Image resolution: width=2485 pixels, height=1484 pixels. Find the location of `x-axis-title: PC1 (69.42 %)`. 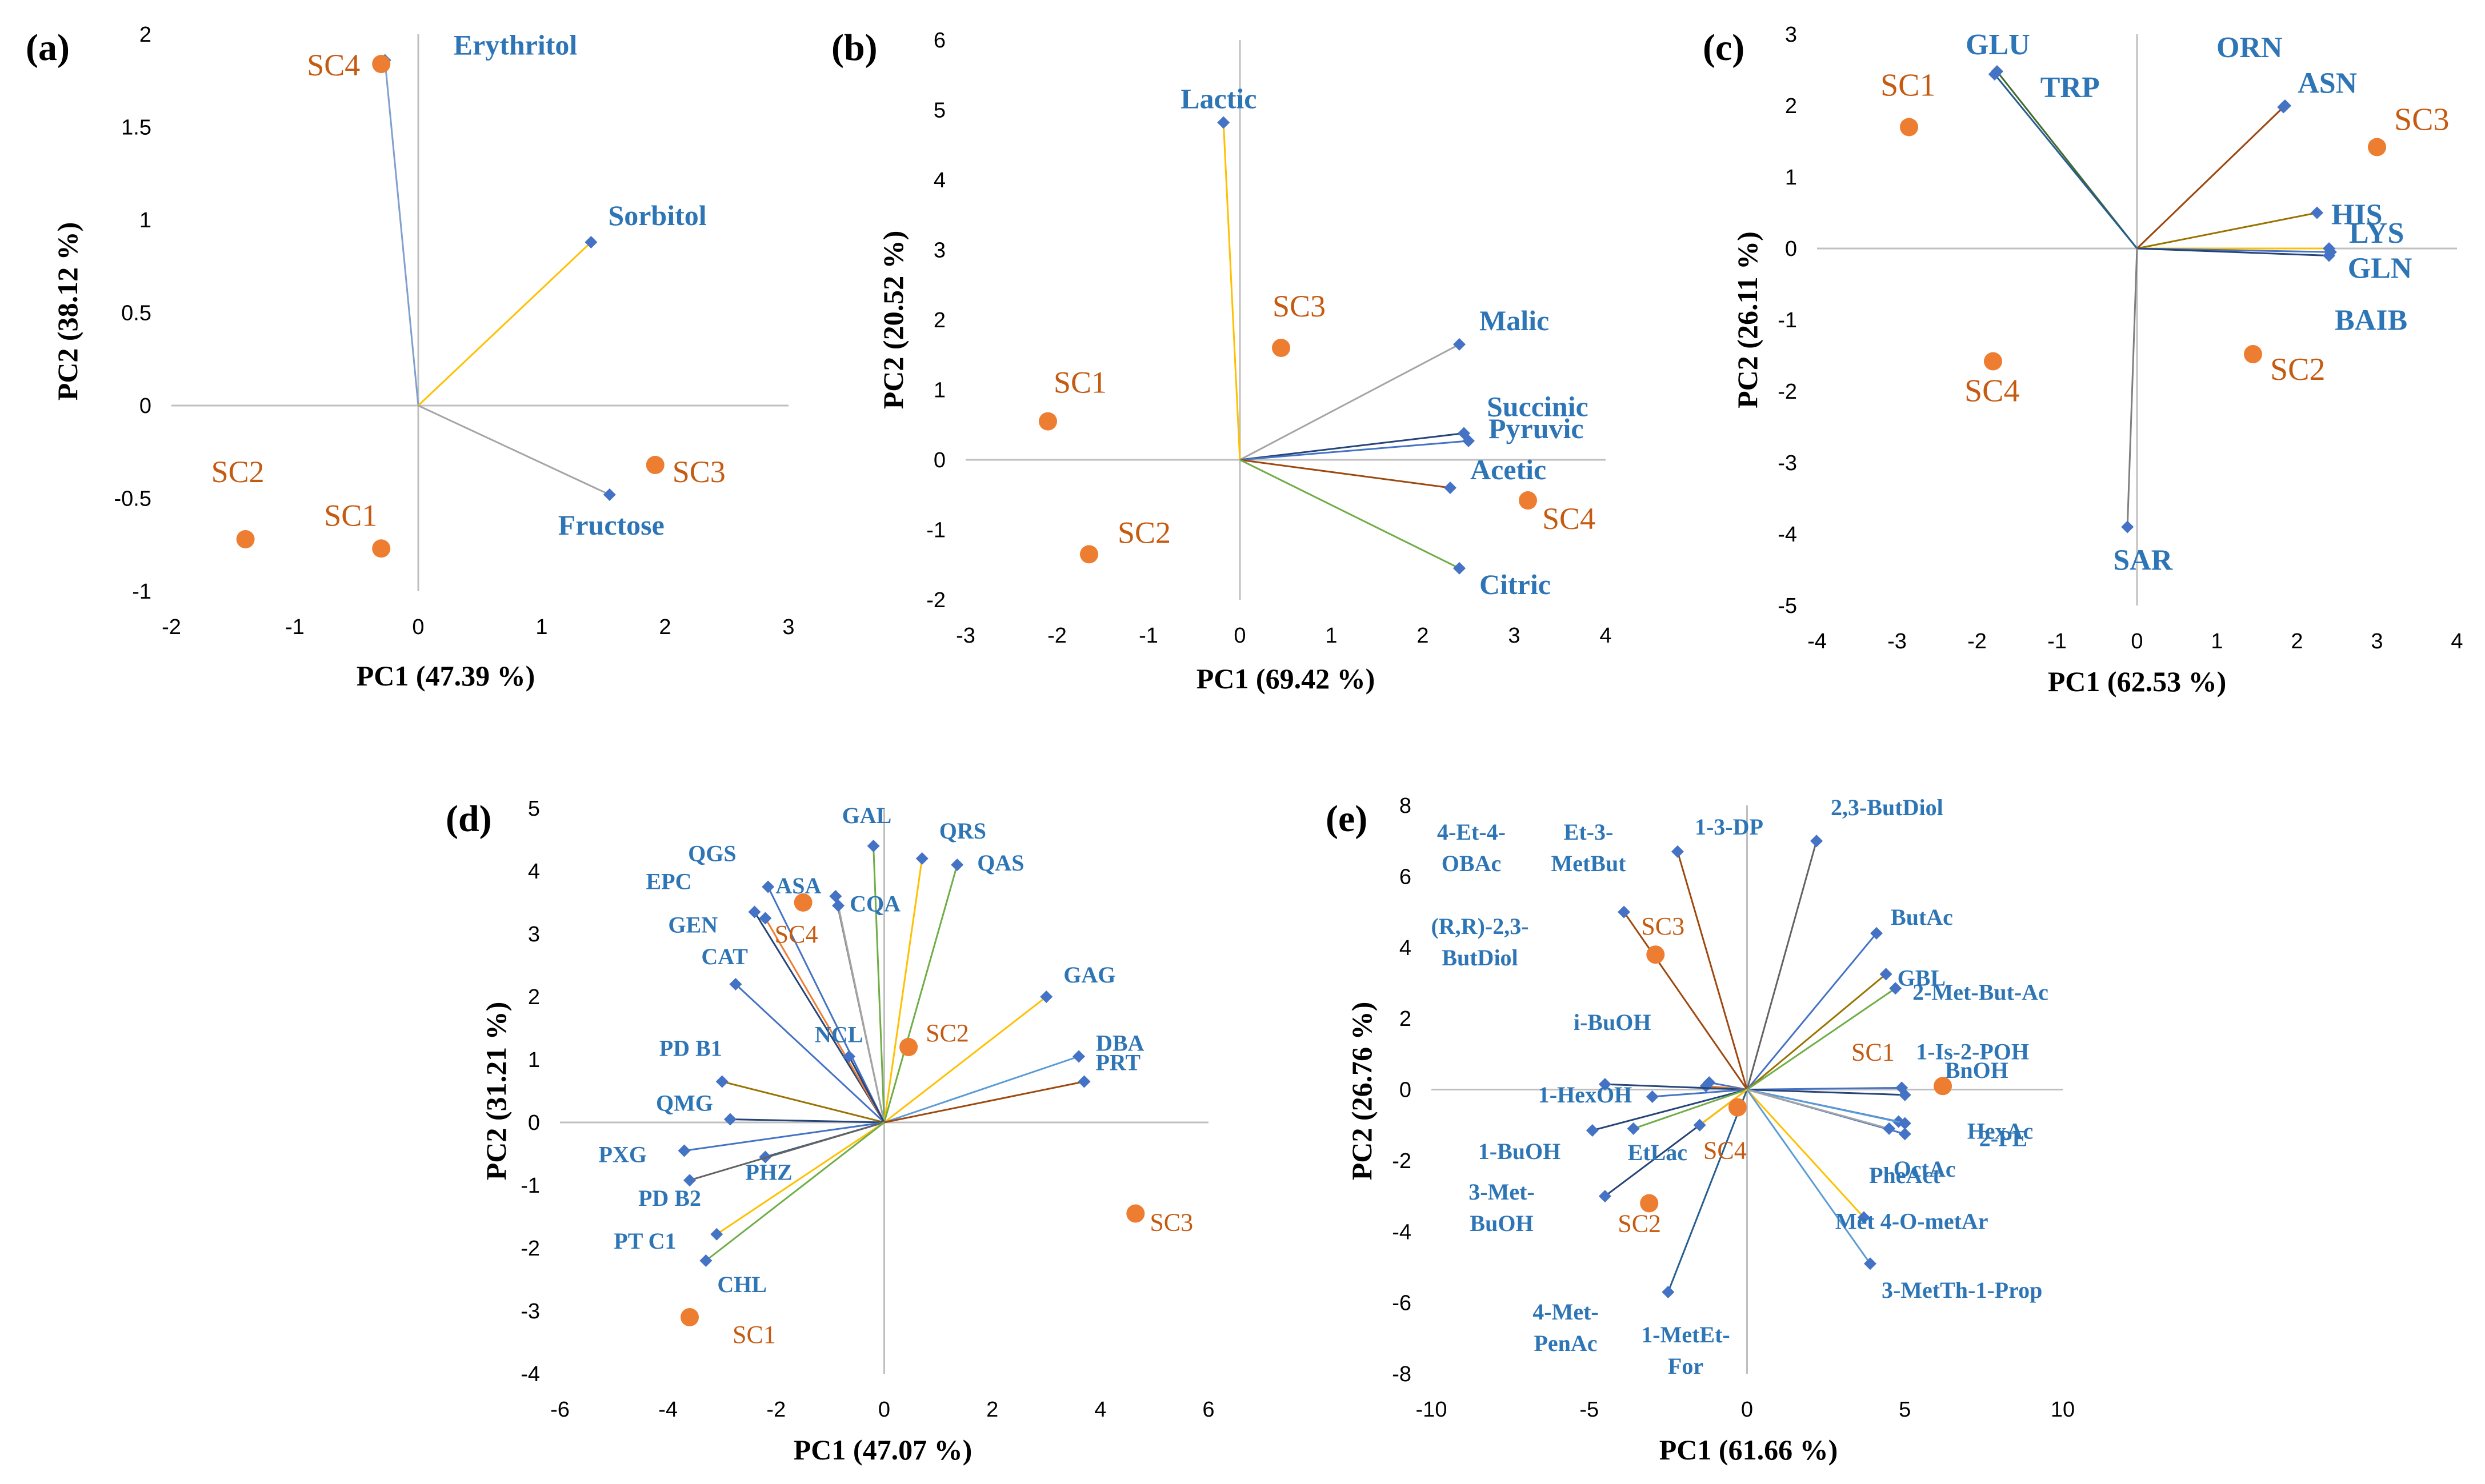

x-axis-title: PC1 (69.42 %) is located at coordinates (1286, 679).